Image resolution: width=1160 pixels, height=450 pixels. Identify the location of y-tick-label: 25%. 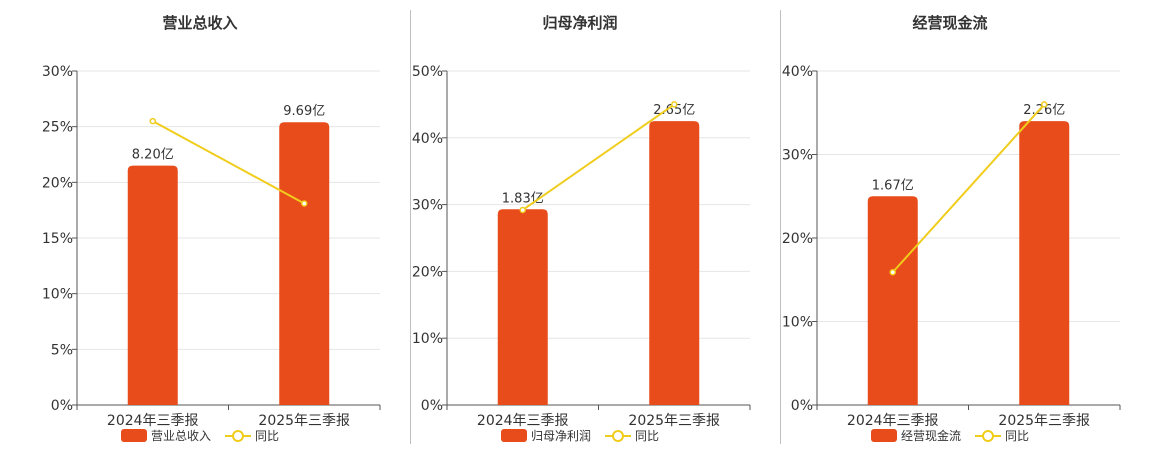
(57, 128).